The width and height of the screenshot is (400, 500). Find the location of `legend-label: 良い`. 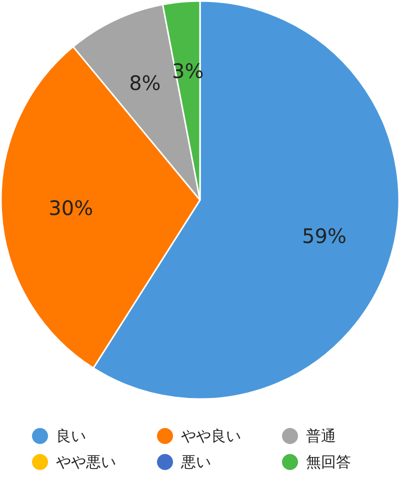

legend-label: 良い is located at coordinates (71, 436).